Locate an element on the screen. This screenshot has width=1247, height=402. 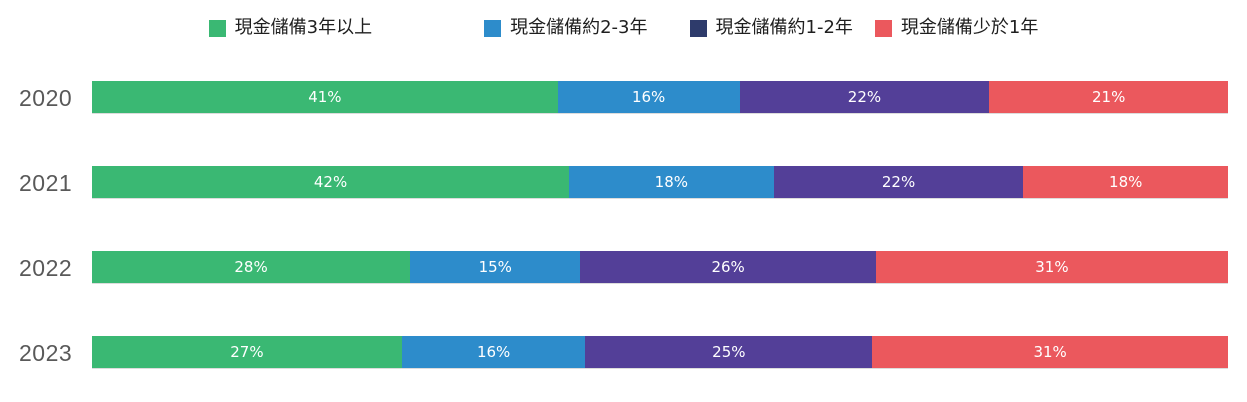
chart-row: 2020 41% 16% 22% 21% is located at coordinates (623, 97).